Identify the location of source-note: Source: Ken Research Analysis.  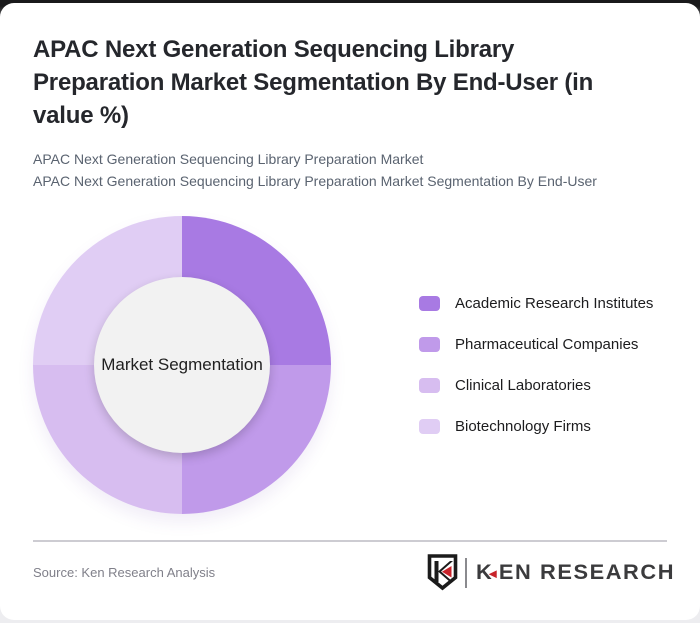
(124, 572).